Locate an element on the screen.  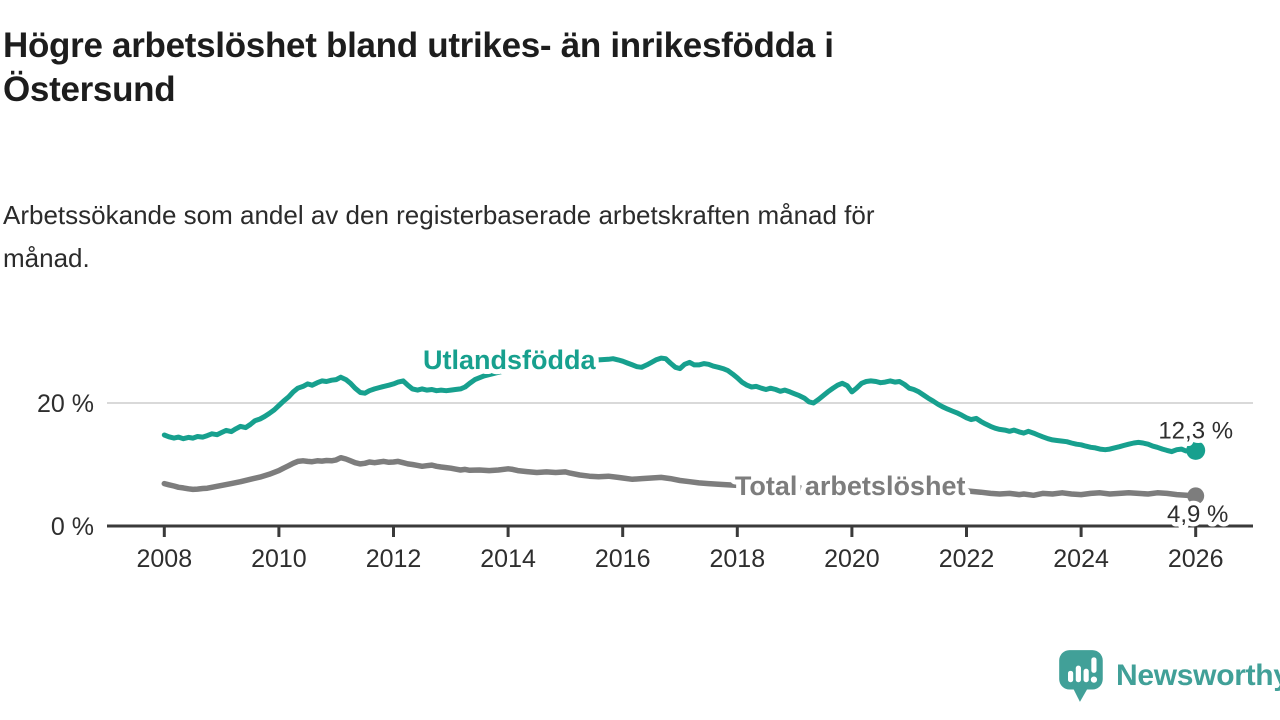
y-axis-tick-label: 20 % is located at coordinates (65, 404).